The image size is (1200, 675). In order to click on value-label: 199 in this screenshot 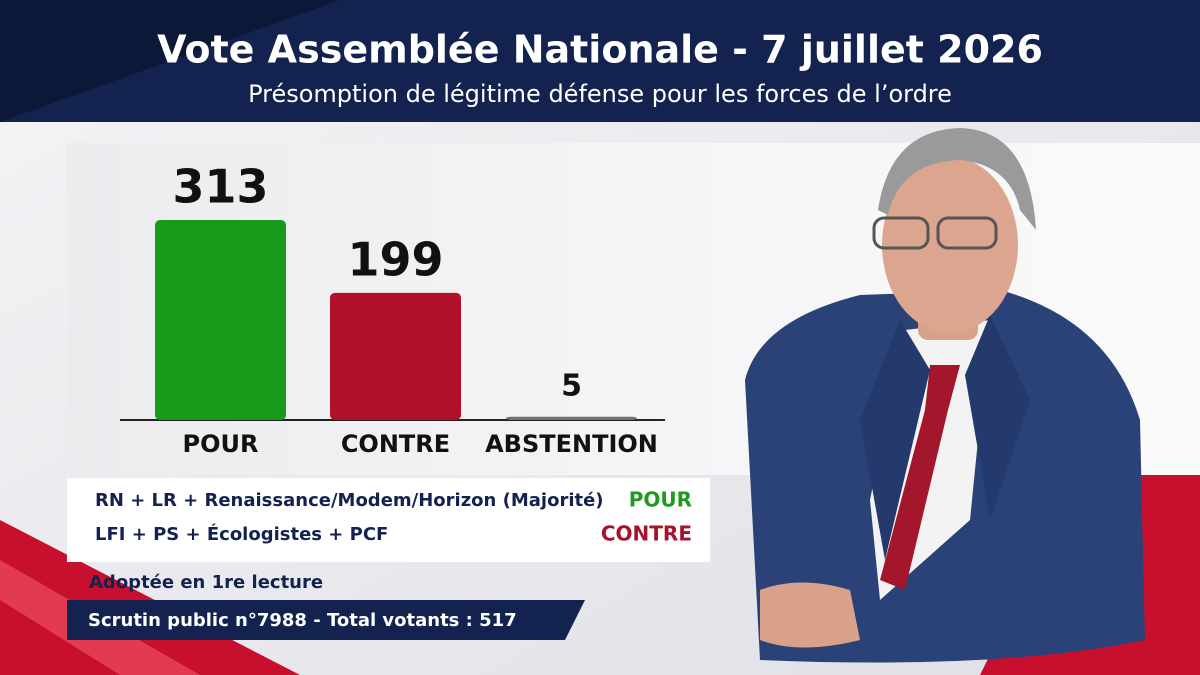, I will do `click(395, 259)`.